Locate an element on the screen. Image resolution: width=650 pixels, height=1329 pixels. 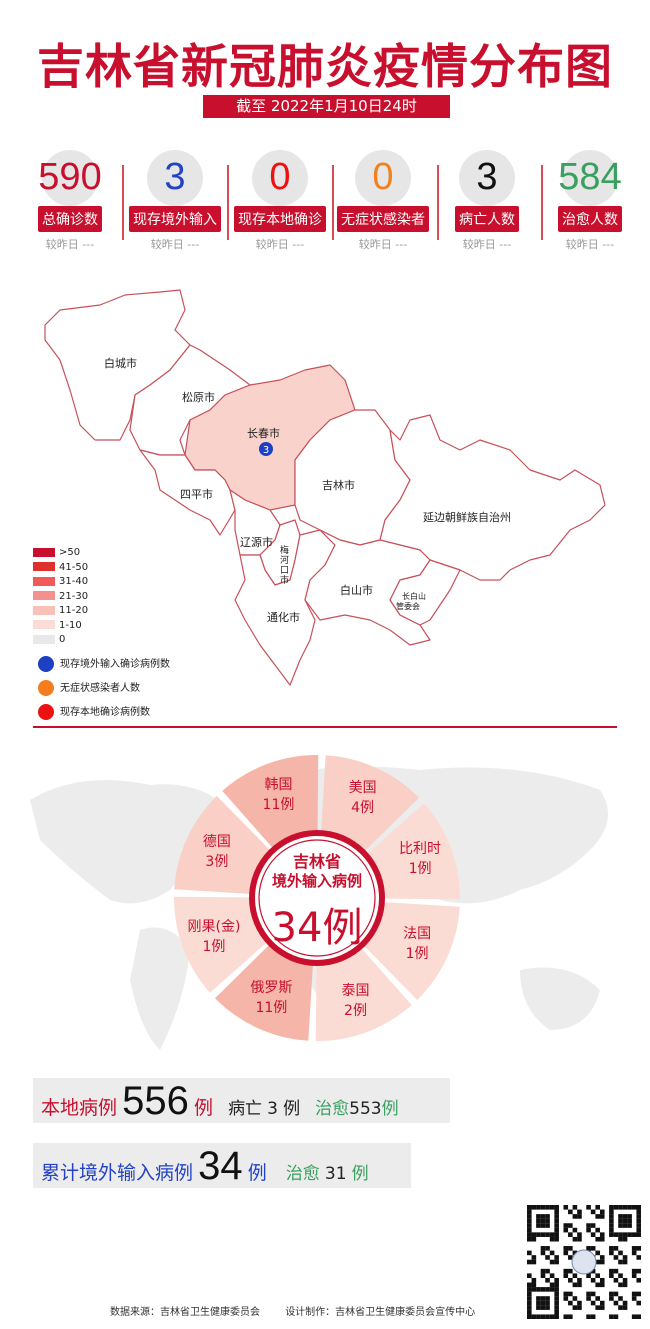
dot-legend-item: 现存境外输入确诊病例数 is located at coordinates (104, 663).